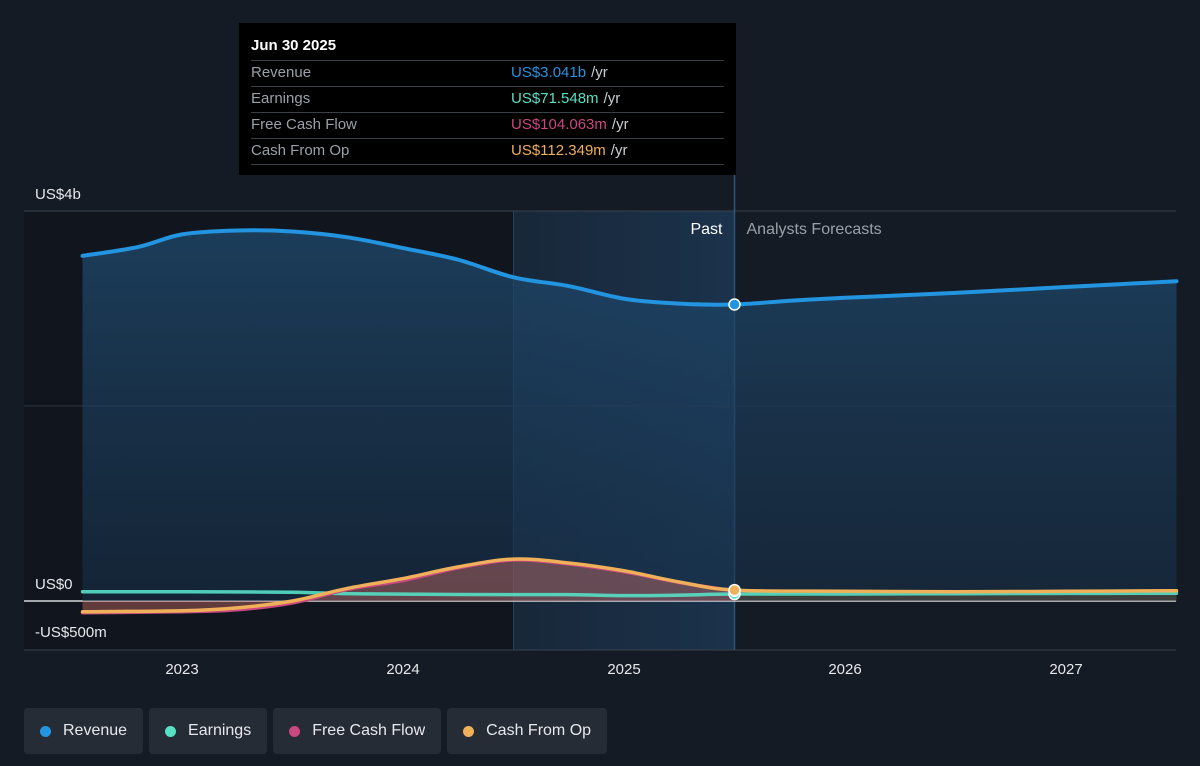  What do you see at coordinates (539, 730) in the screenshot?
I see `legend-label: Cash From Op` at bounding box center [539, 730].